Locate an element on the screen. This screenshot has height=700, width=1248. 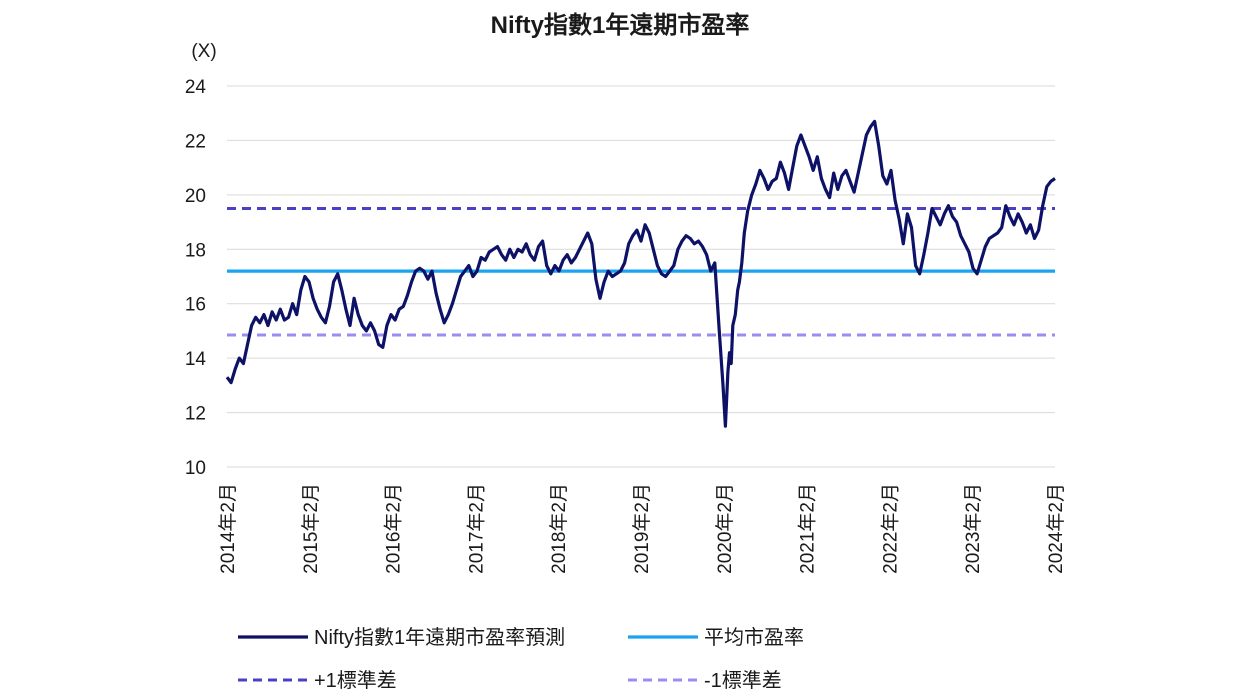
x-tick-label: 2023年2月 is located at coordinates (973, 528).